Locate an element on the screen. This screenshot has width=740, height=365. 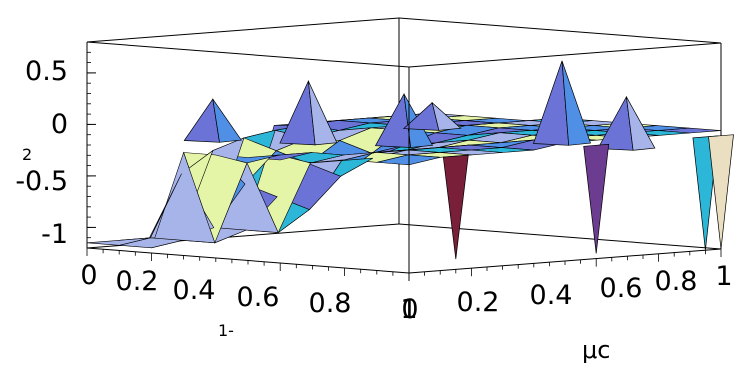
y-tick-label: 0.2 is located at coordinates (478, 302).